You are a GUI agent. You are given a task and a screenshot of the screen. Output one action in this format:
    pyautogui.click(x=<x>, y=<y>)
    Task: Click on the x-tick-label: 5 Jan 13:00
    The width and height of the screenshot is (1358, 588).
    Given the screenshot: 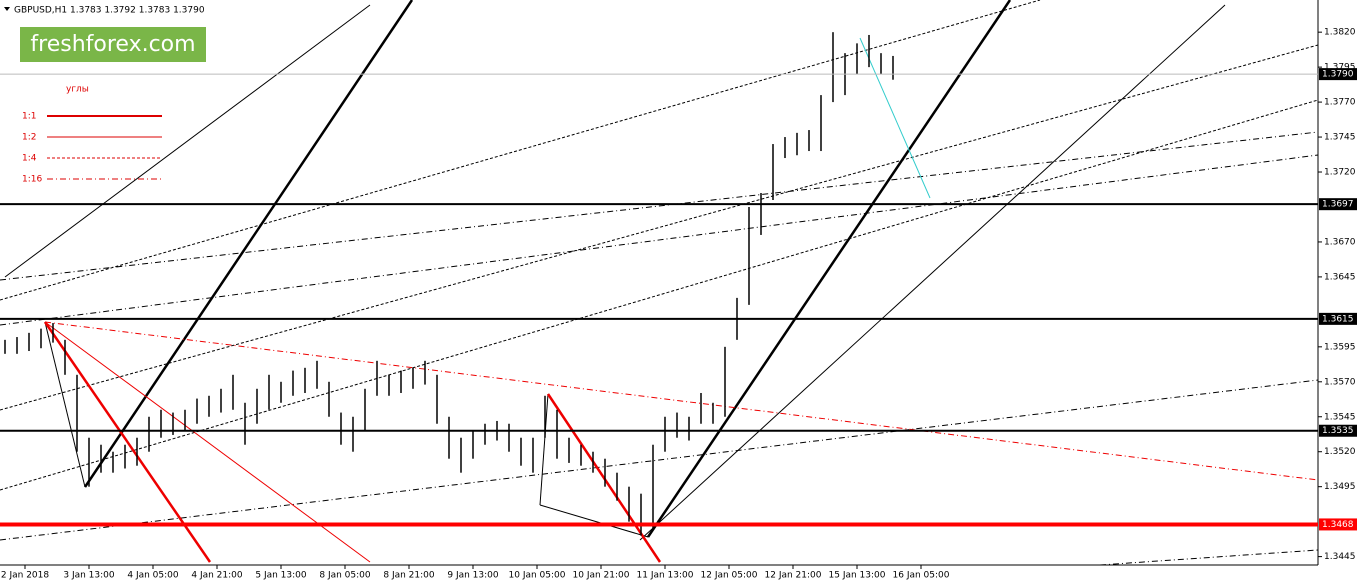 What is the action you would take?
    pyautogui.click(x=281, y=576)
    